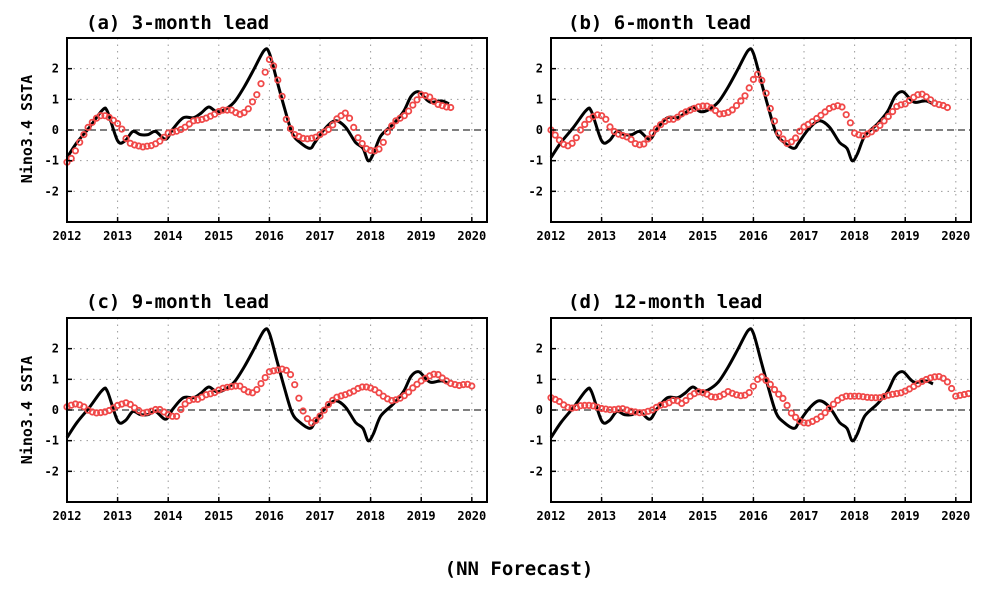 The width and height of the screenshot is (988, 594). I want to click on y-axis-ticks: -2 -1 0 1 2, so click(58, 130).